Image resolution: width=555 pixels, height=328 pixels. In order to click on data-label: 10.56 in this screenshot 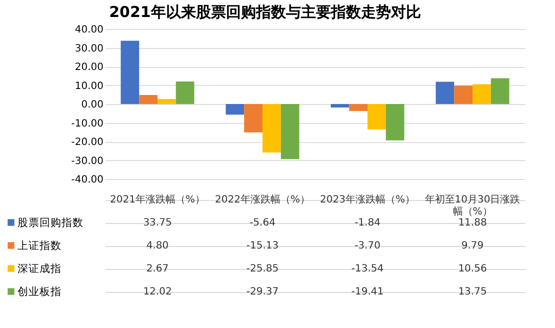, I will do `click(472, 269)`.